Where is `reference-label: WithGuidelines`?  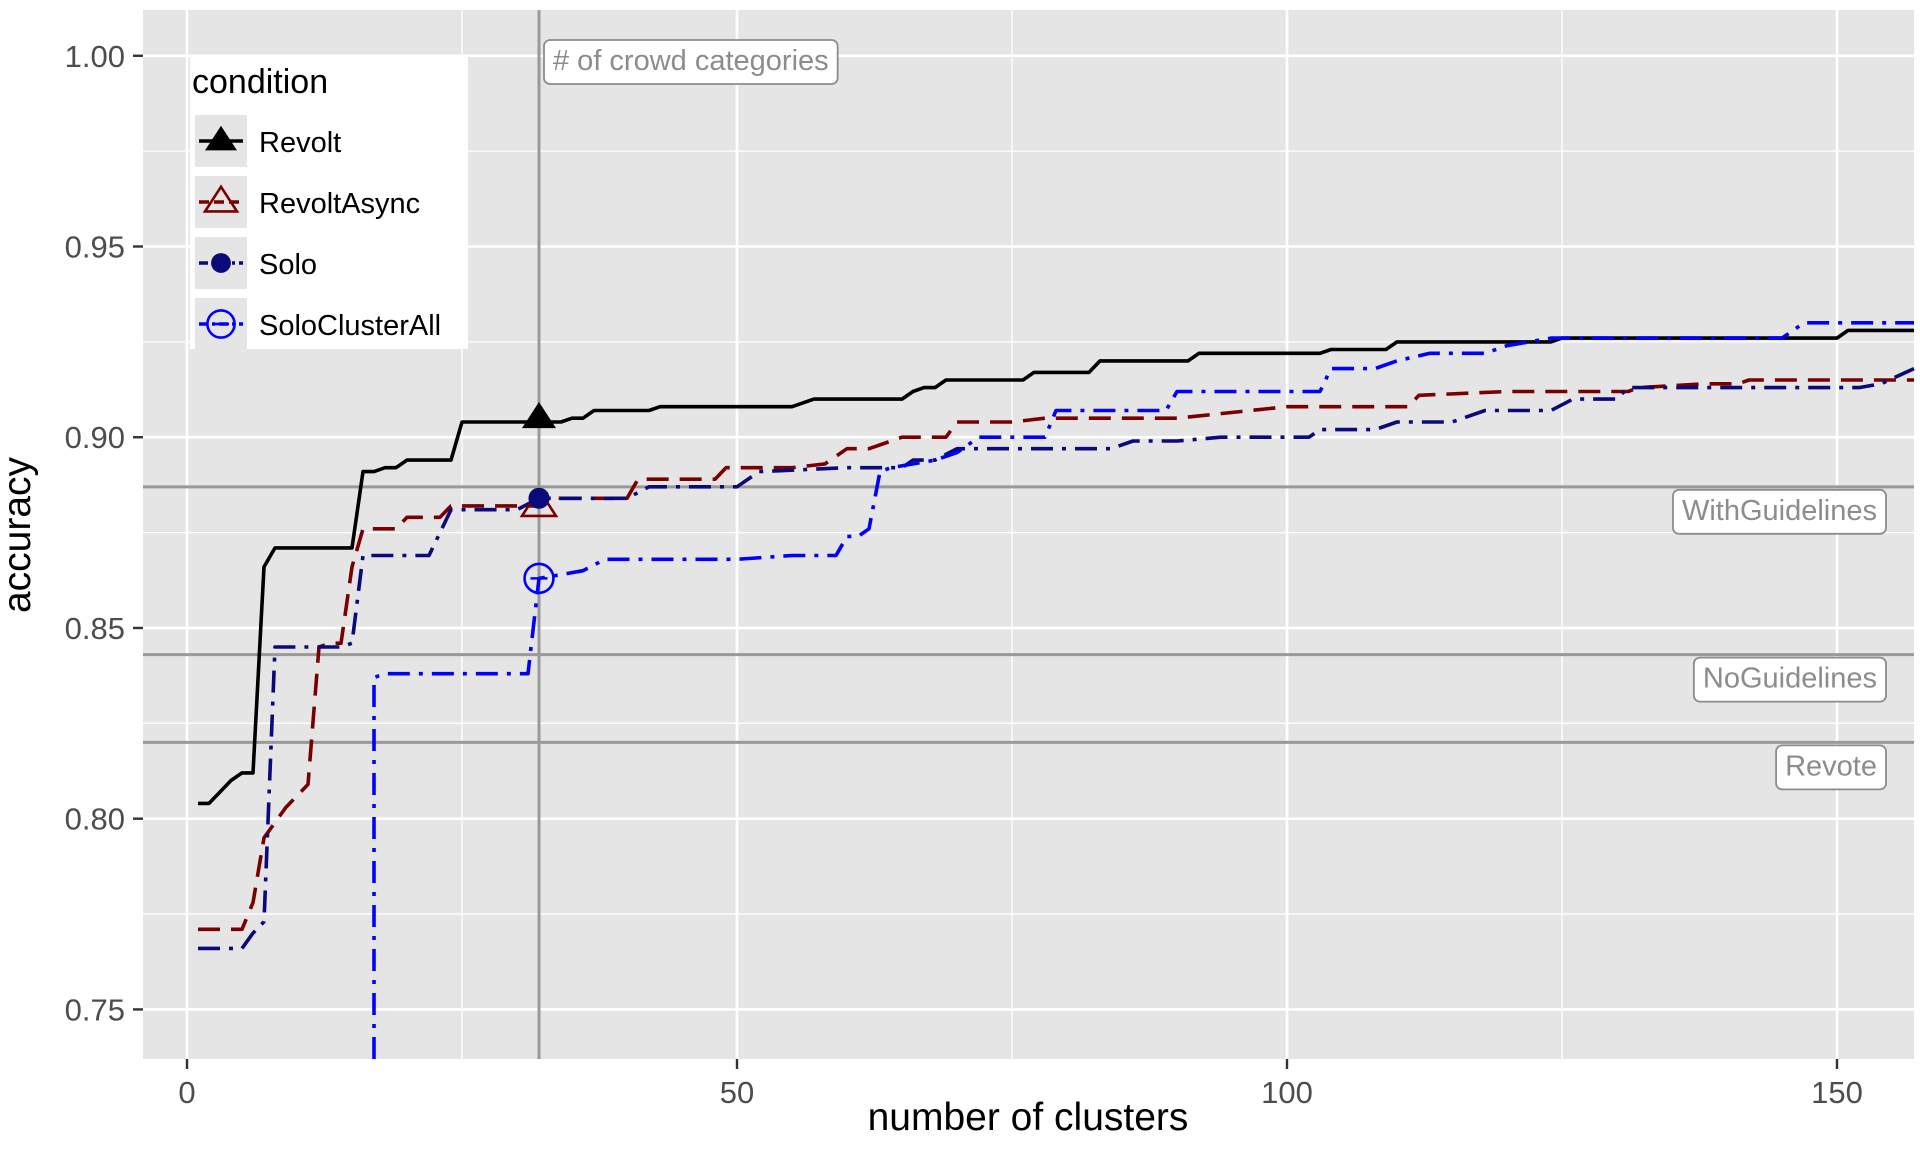 reference-label: WithGuidelines is located at coordinates (1779, 511).